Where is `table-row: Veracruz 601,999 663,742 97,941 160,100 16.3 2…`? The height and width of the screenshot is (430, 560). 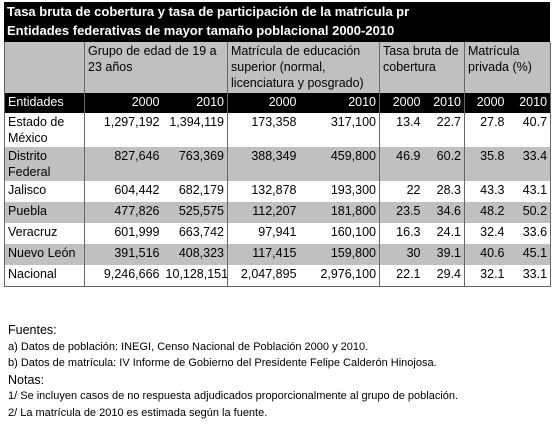 table-row: Veracruz 601,999 663,742 97,941 160,100 16.3 2… is located at coordinates (278, 233).